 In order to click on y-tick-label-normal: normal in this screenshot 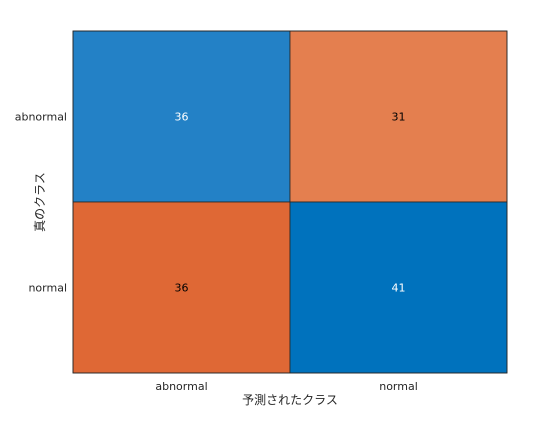, I will do `click(47, 288)`.